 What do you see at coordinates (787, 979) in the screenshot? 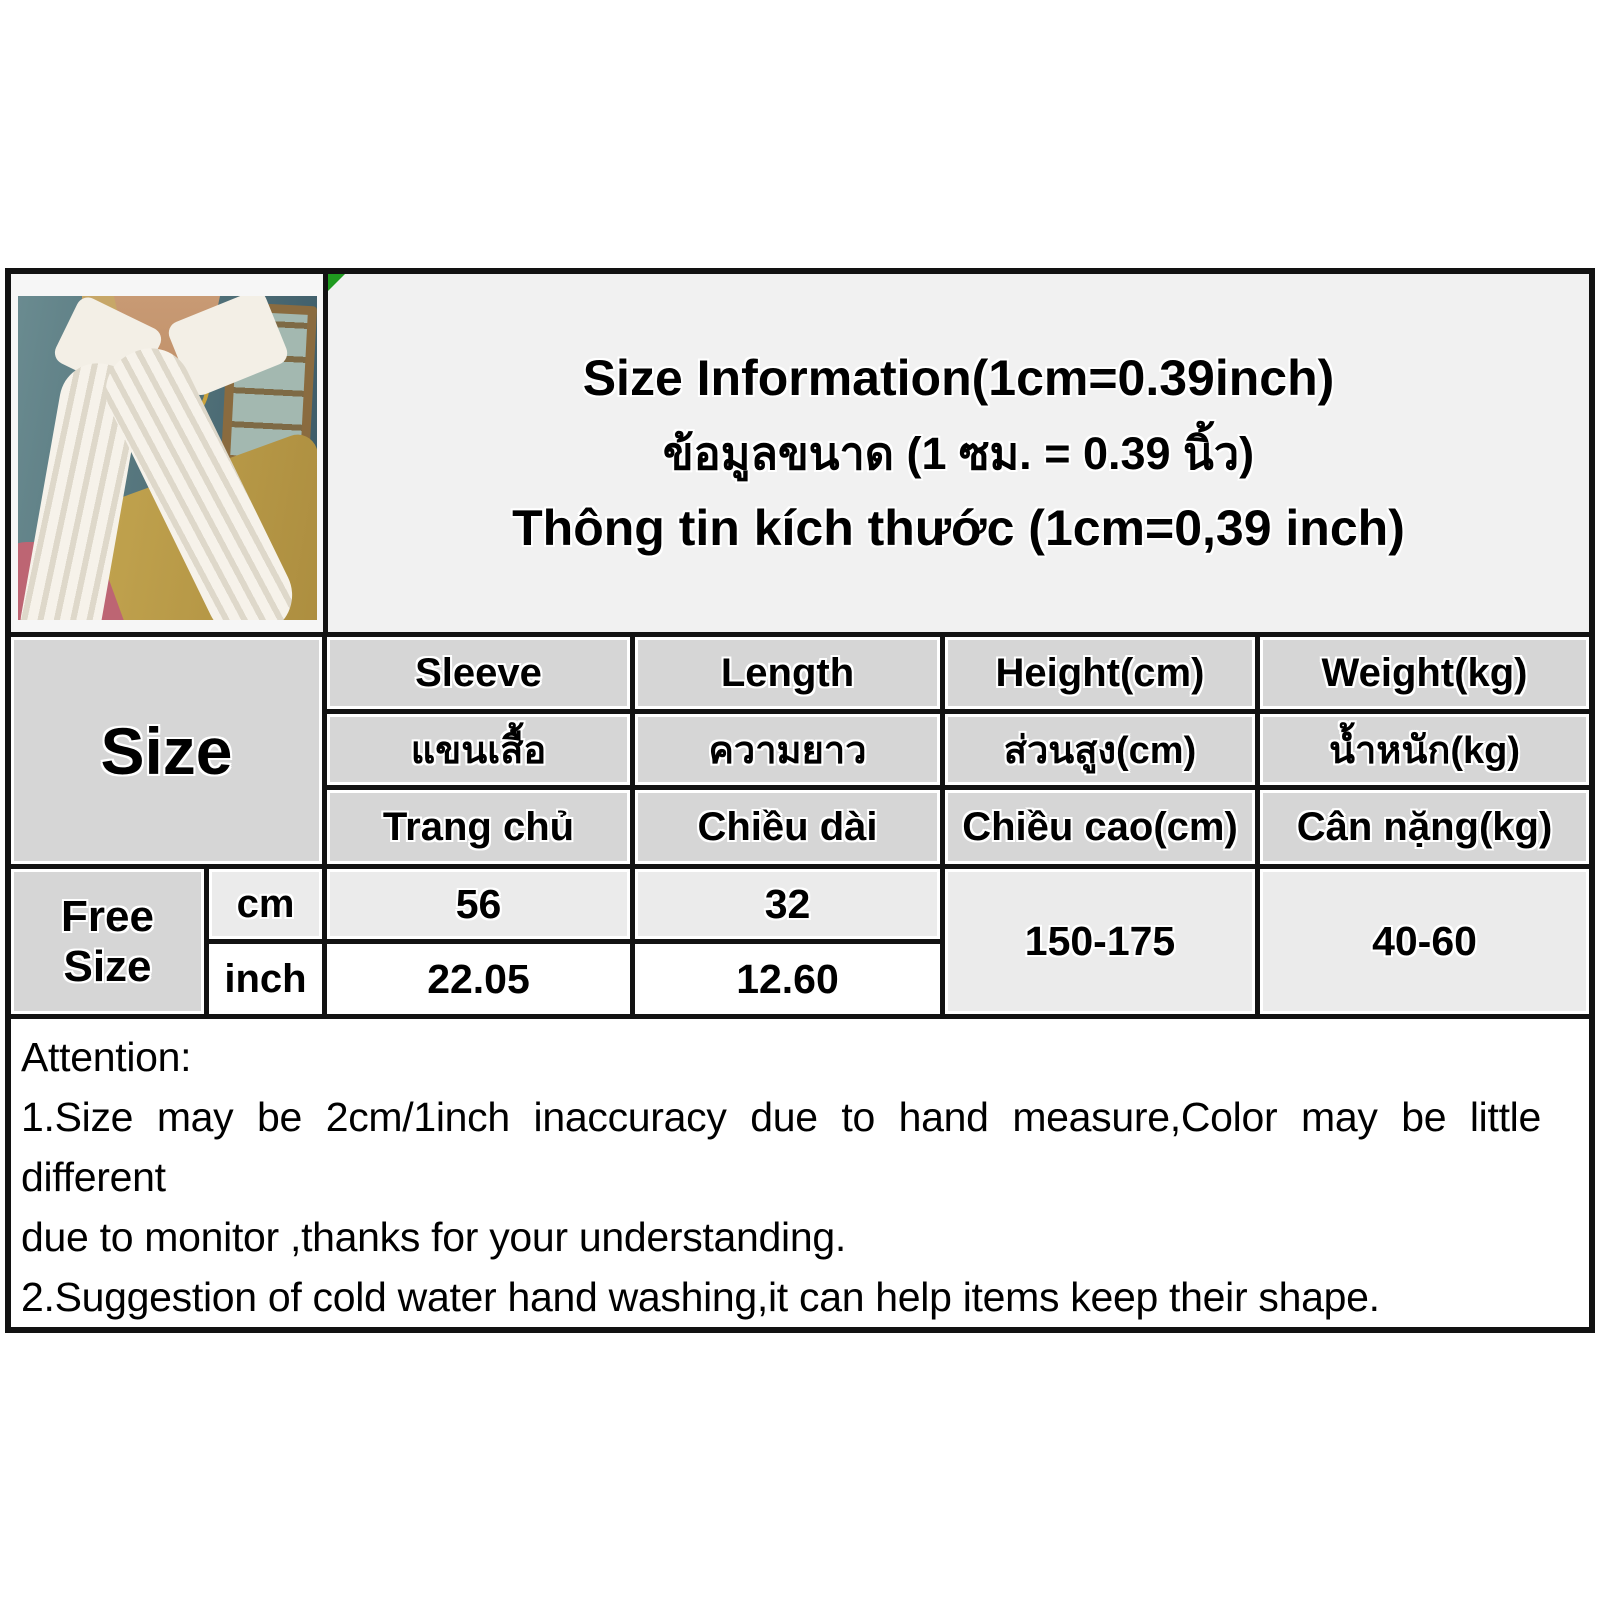
I see `value-length-inch: 12.60` at bounding box center [787, 979].